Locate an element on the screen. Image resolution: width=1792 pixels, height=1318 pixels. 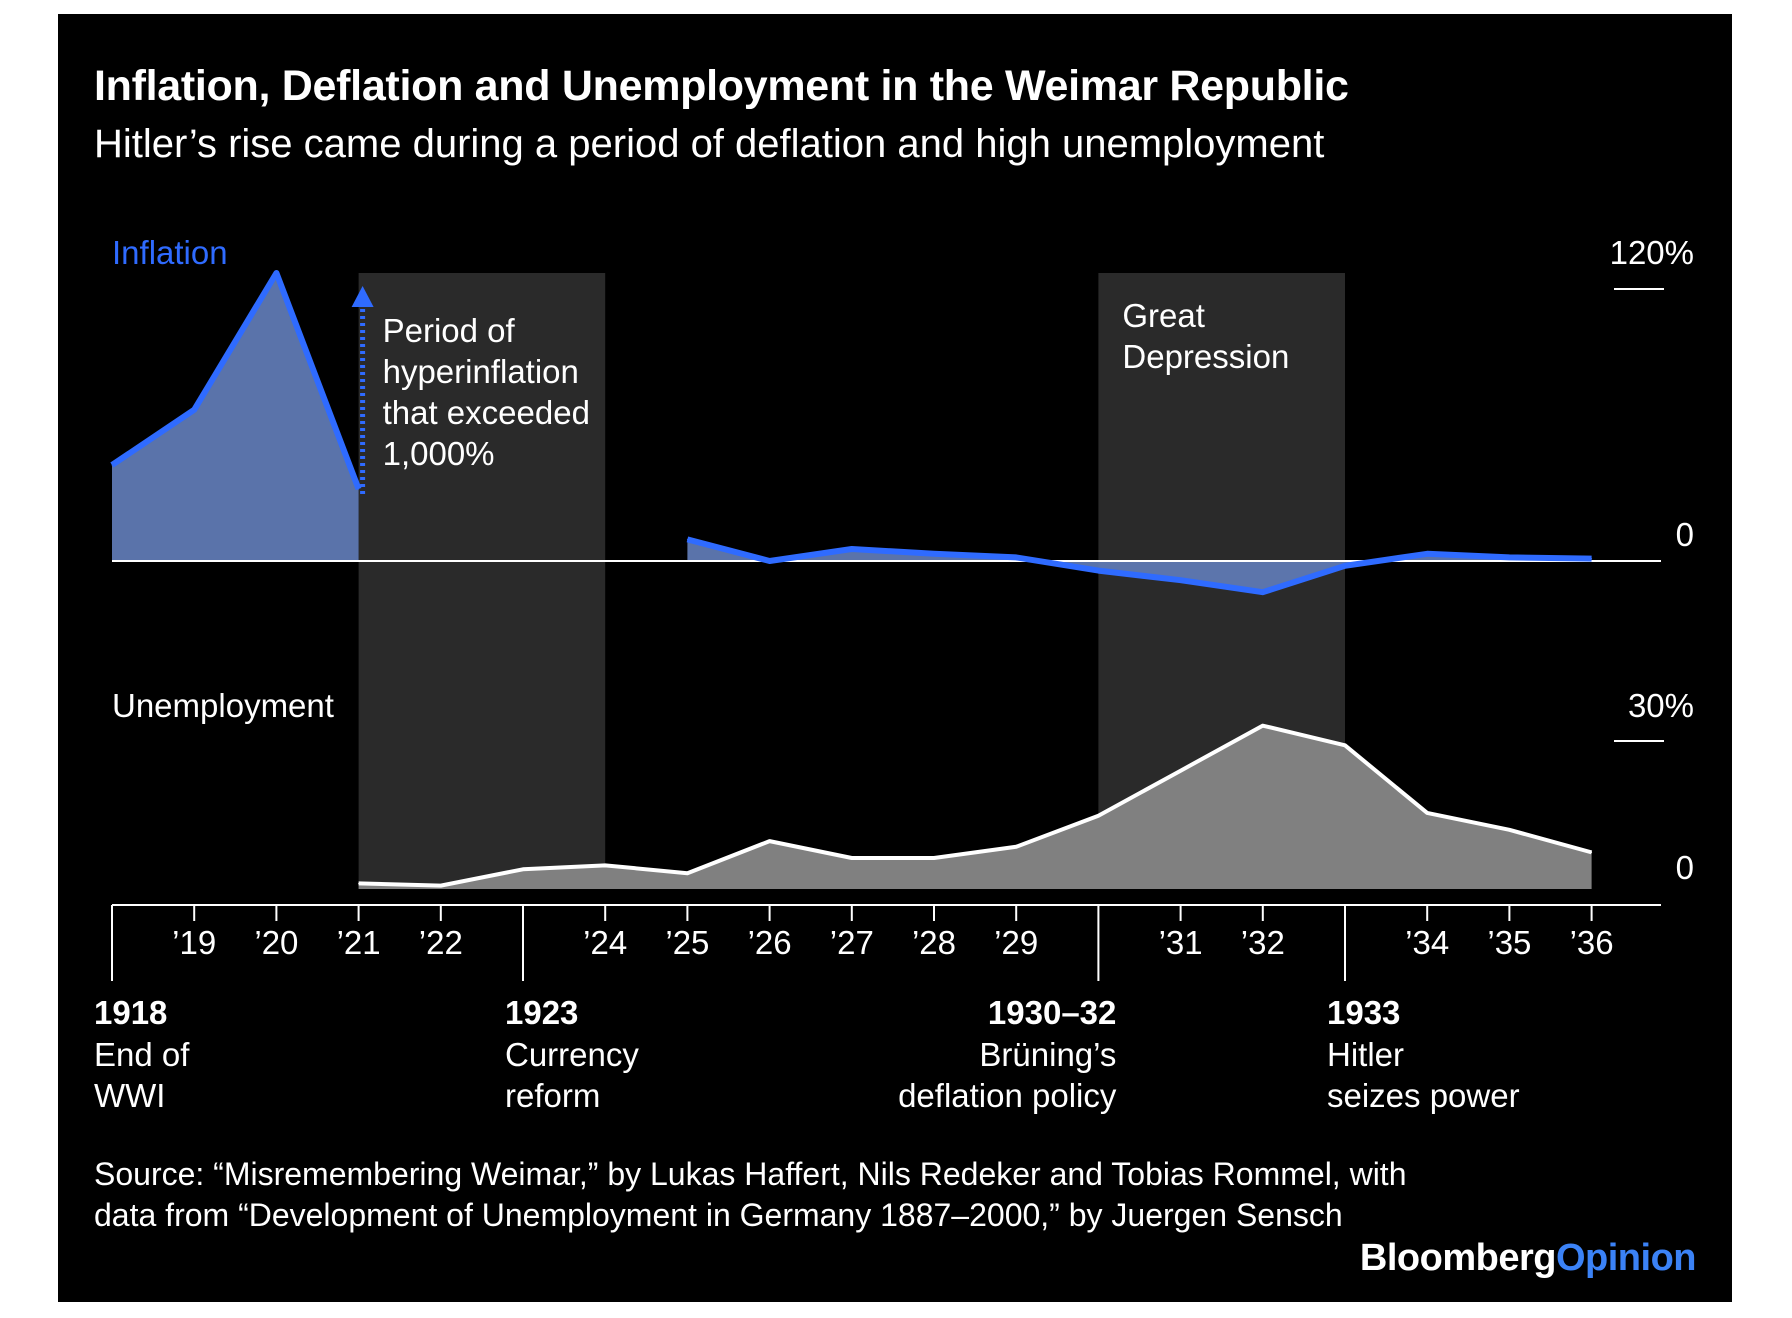
x-axis-tick-label: ’28 is located at coordinates (934, 942).